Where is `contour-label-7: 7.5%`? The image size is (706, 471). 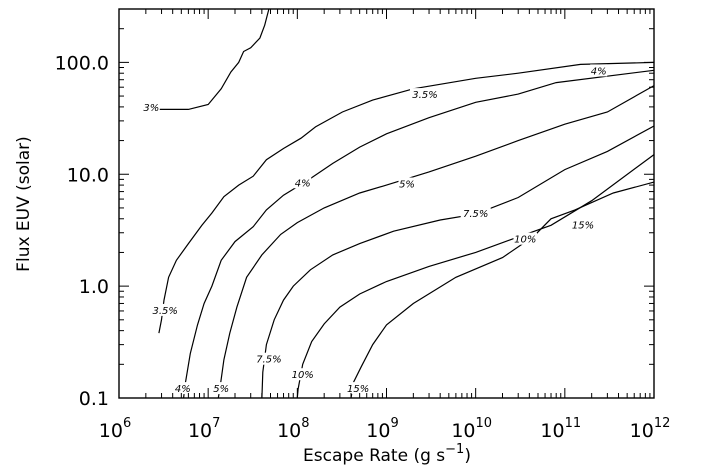 contour-label-7: 7.5% is located at coordinates (475, 214).